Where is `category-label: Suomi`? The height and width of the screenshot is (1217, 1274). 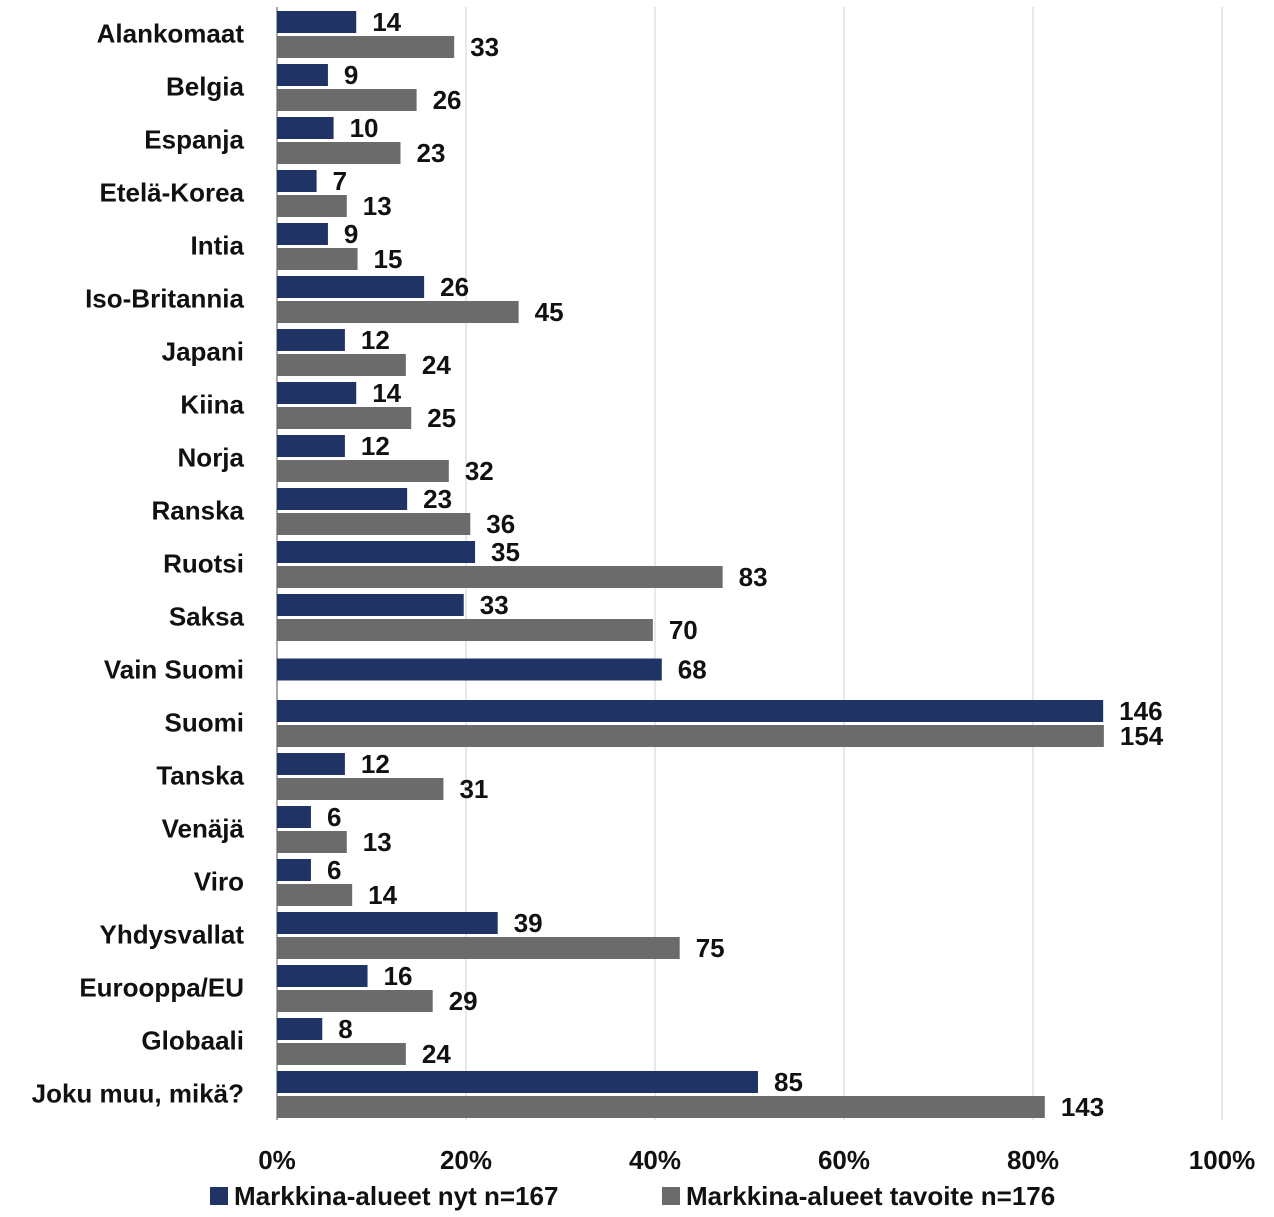
category-label: Suomi is located at coordinates (204, 723).